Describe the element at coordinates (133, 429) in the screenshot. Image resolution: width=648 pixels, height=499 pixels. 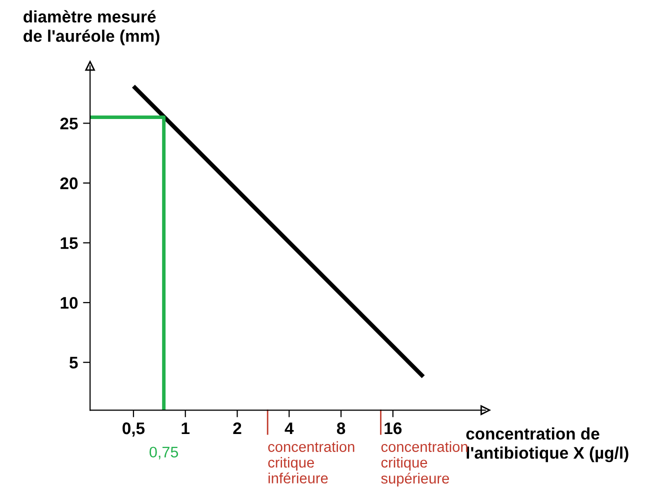
I see `x-tick-label: 0,5` at that location.